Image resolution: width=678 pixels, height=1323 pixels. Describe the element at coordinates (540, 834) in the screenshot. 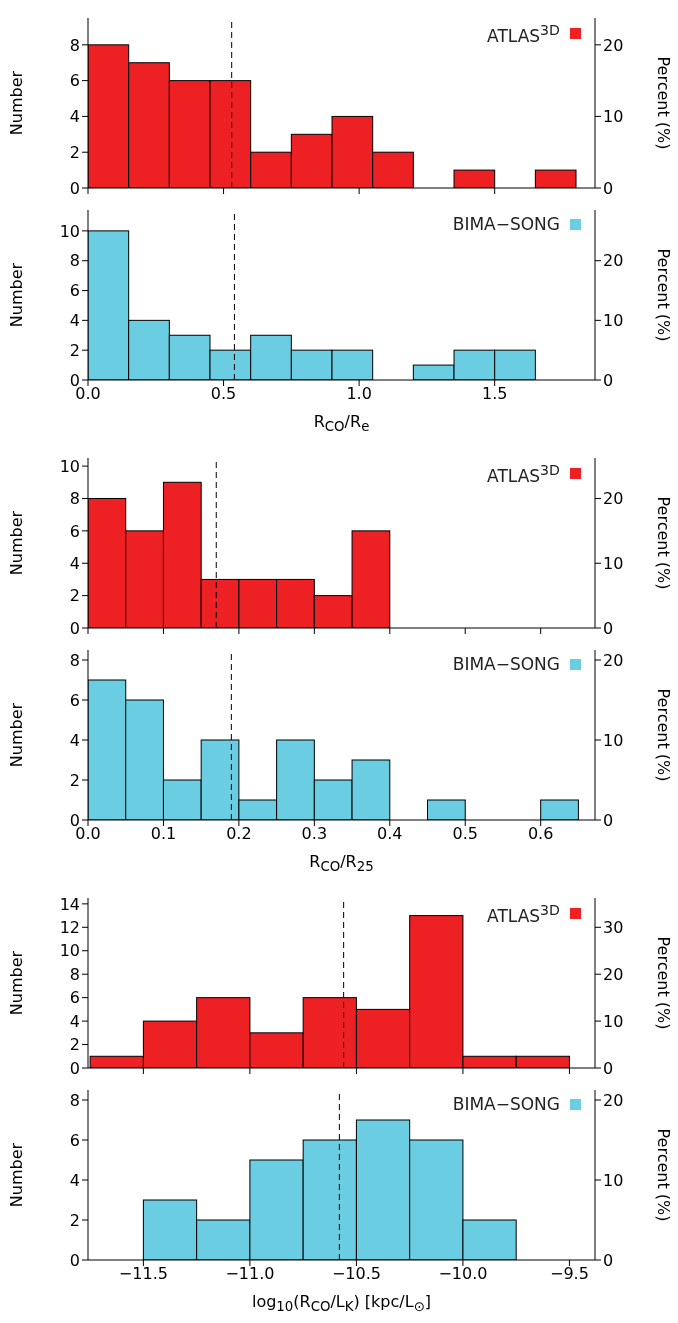

I see `x-tick-label: 0.6` at that location.